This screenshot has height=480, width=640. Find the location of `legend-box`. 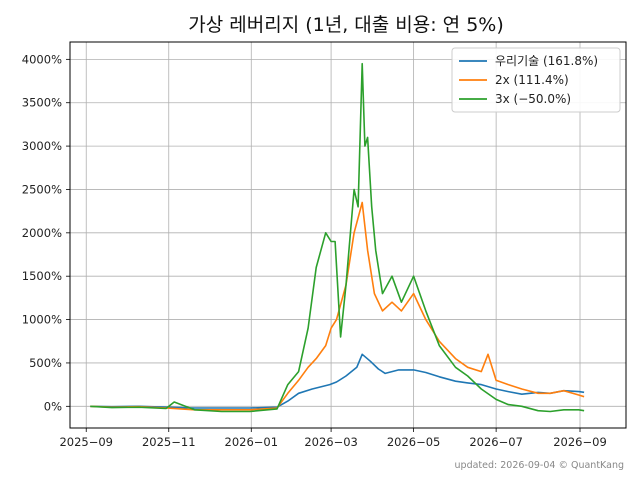

legend-box is located at coordinates (536, 80).